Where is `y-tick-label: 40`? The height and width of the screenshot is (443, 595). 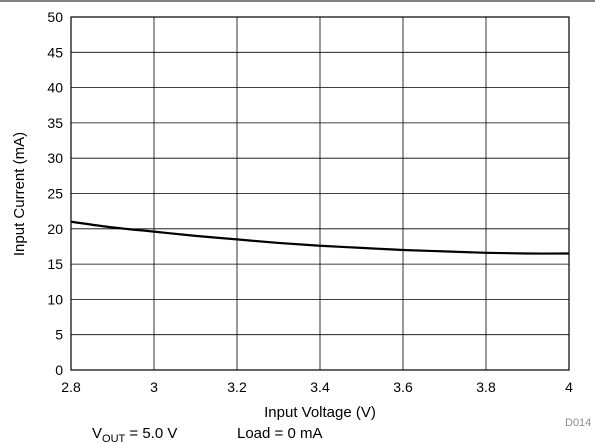
y-tick-label: 40 is located at coordinates (55, 88).